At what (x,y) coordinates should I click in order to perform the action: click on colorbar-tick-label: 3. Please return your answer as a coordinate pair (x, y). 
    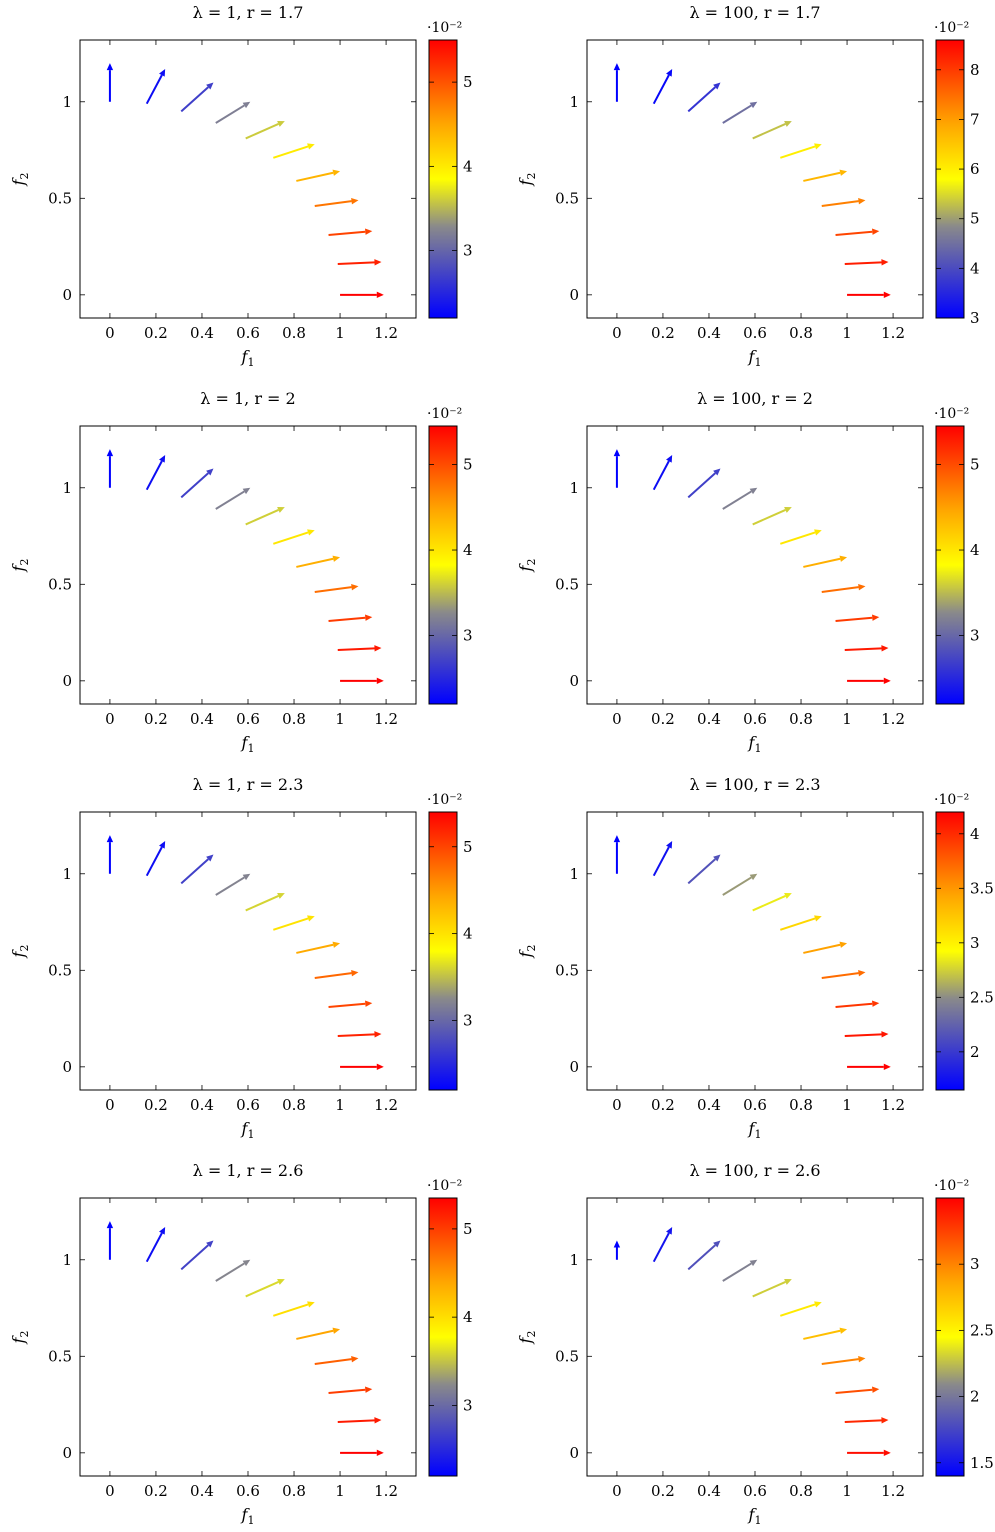
    Looking at the image, I should click on (975, 943).